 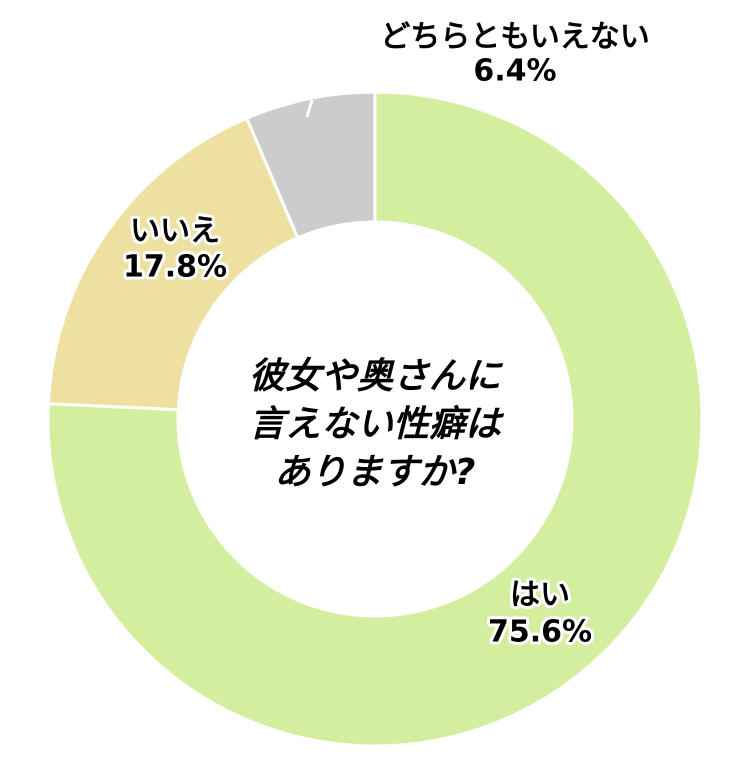 I want to click on value-label: 17.8%, so click(x=175, y=267).